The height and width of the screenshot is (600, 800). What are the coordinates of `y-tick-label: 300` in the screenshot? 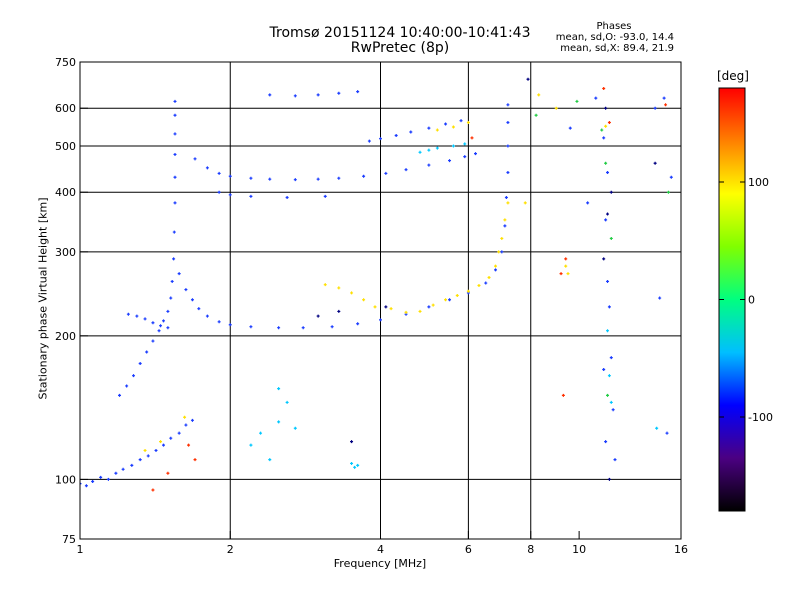 It's located at (65, 252).